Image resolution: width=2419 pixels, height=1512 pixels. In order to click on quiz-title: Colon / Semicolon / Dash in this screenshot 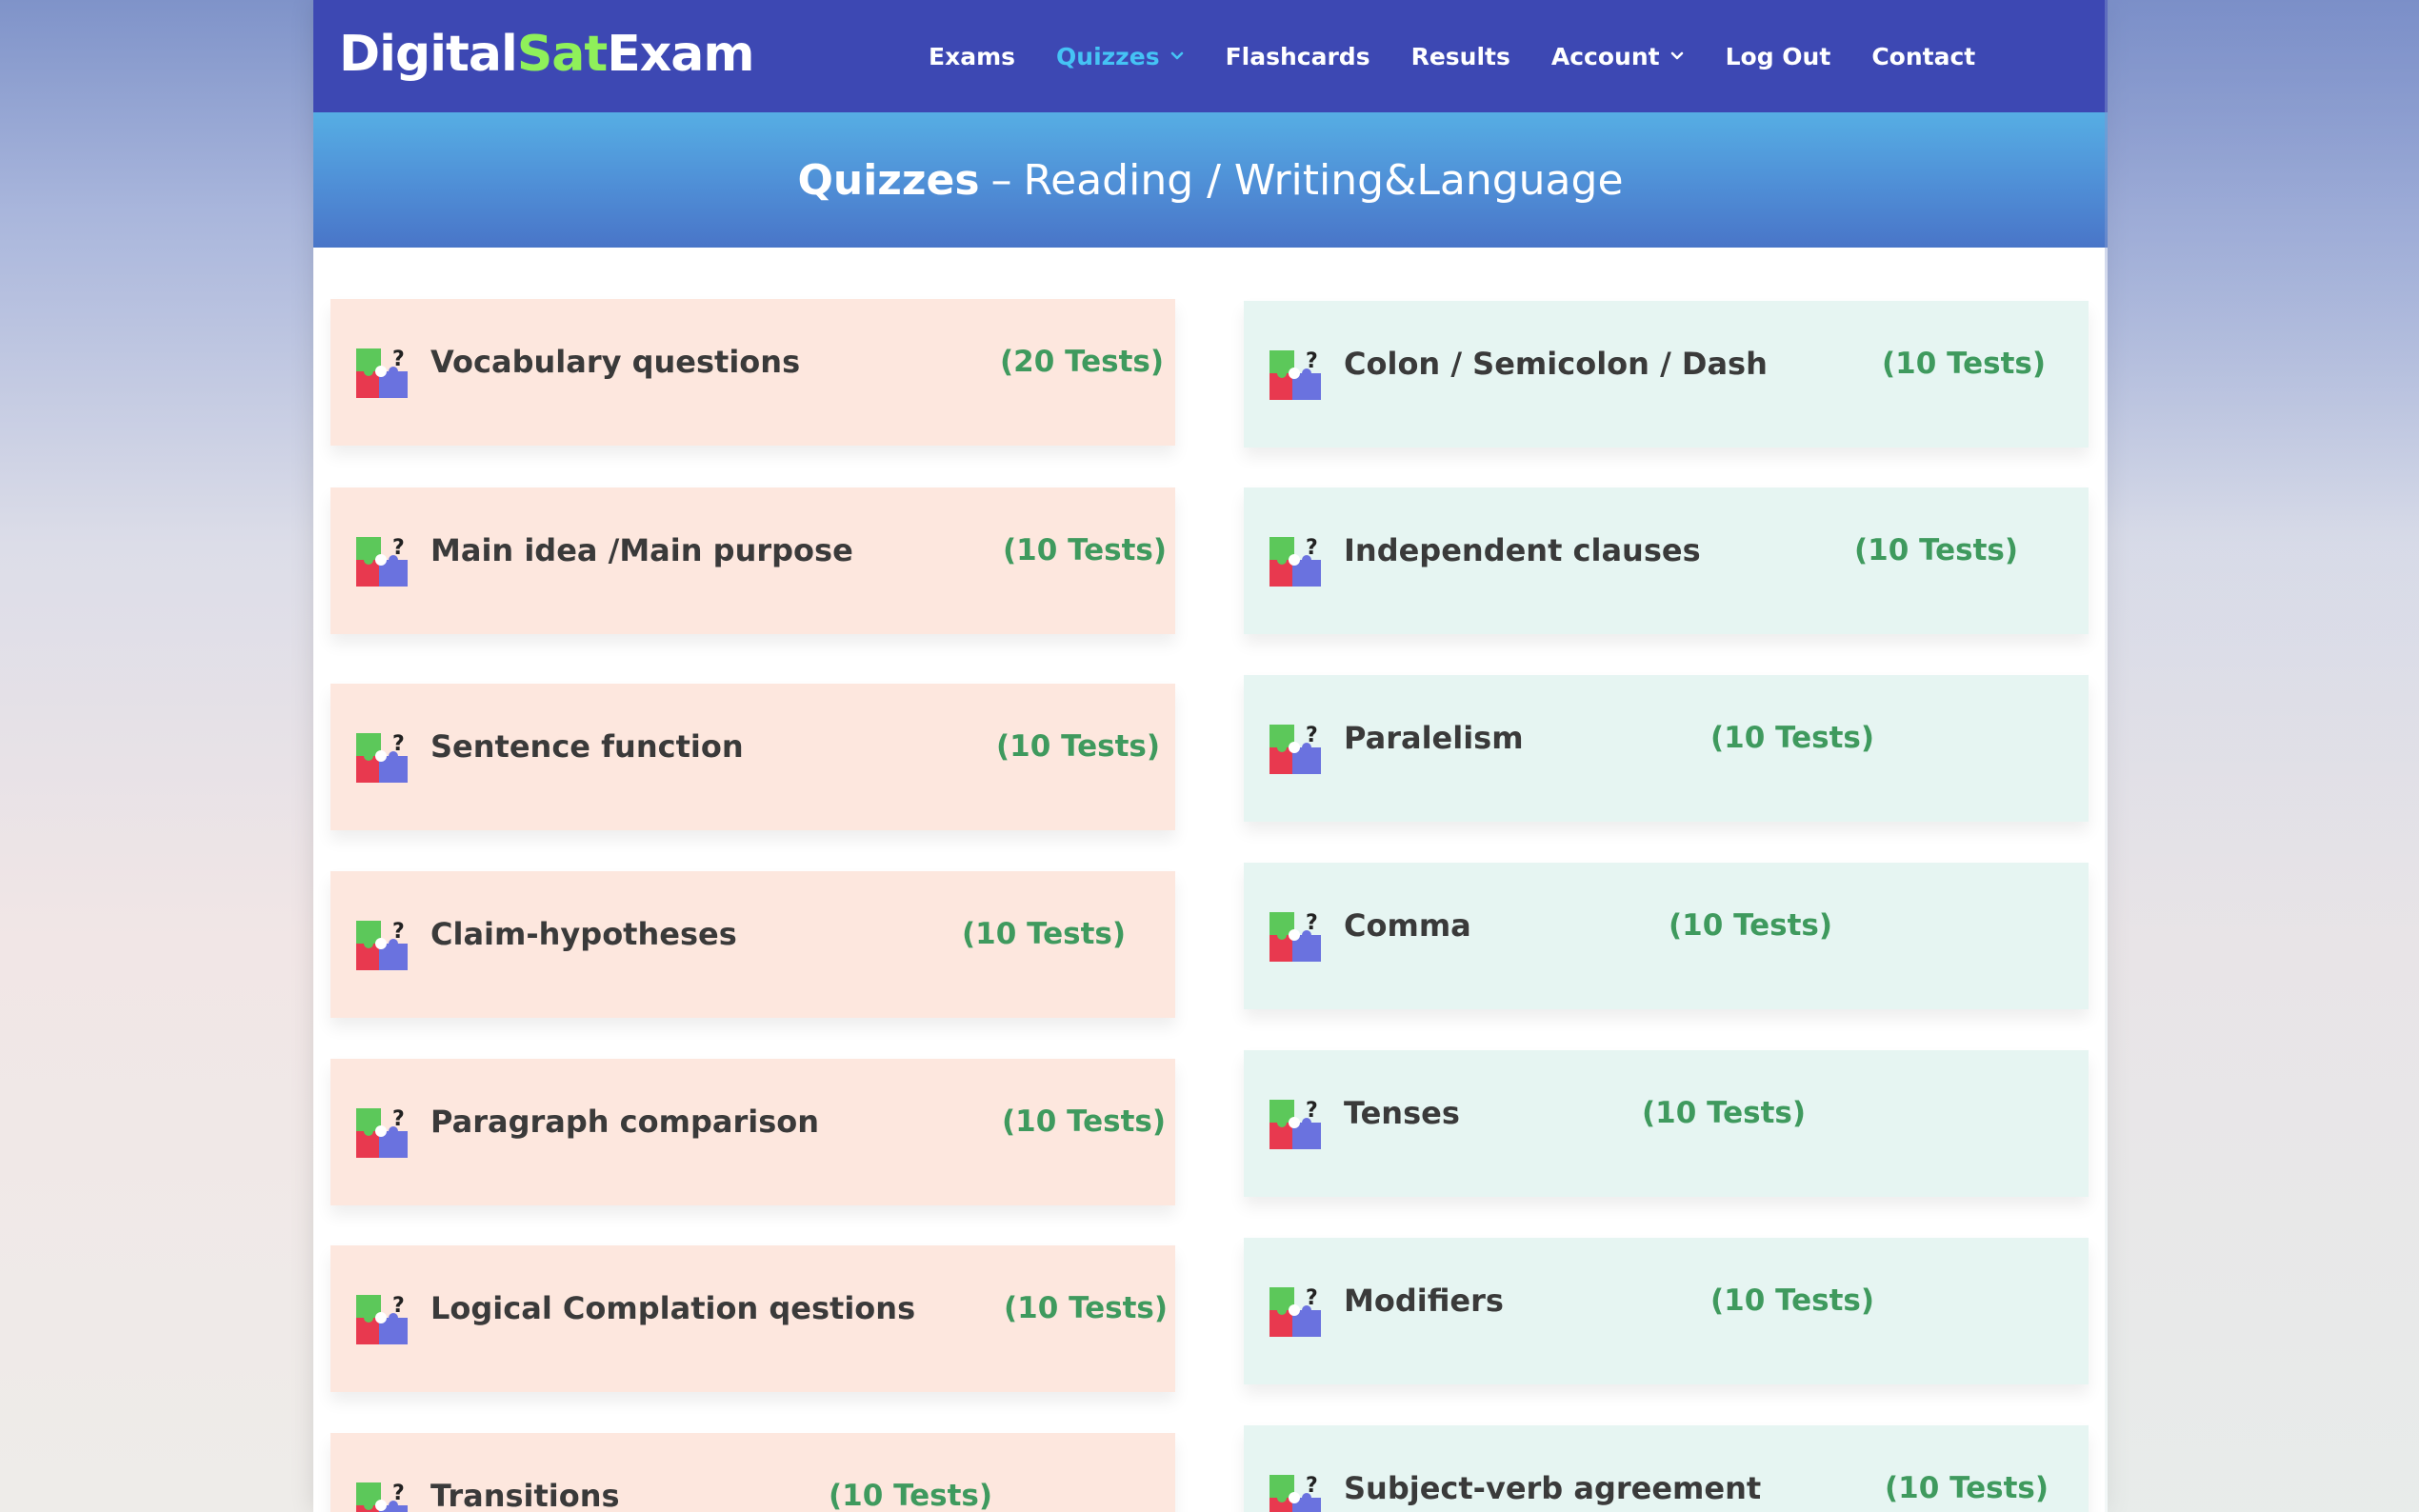, I will do `click(1556, 364)`.